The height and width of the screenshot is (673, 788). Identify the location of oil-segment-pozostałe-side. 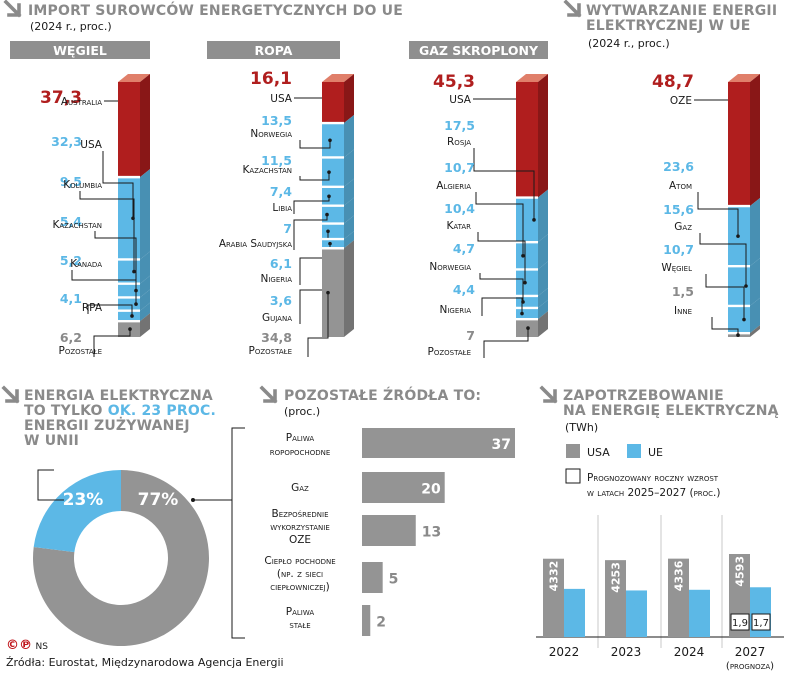
(349, 288).